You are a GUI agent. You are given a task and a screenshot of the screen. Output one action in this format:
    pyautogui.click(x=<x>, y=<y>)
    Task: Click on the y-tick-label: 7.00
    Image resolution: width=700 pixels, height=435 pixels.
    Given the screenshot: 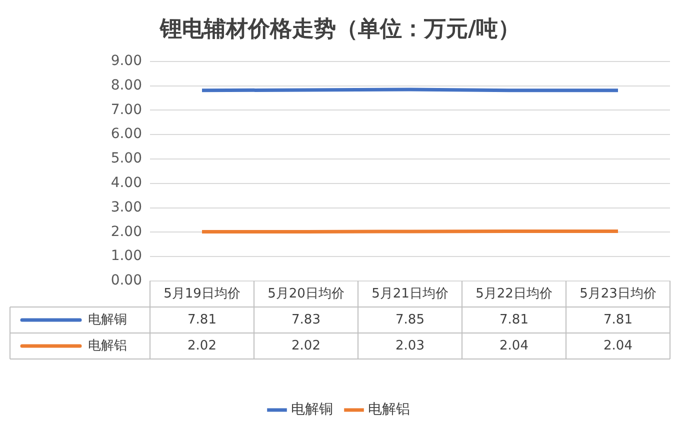 What is the action you would take?
    pyautogui.click(x=126, y=110)
    